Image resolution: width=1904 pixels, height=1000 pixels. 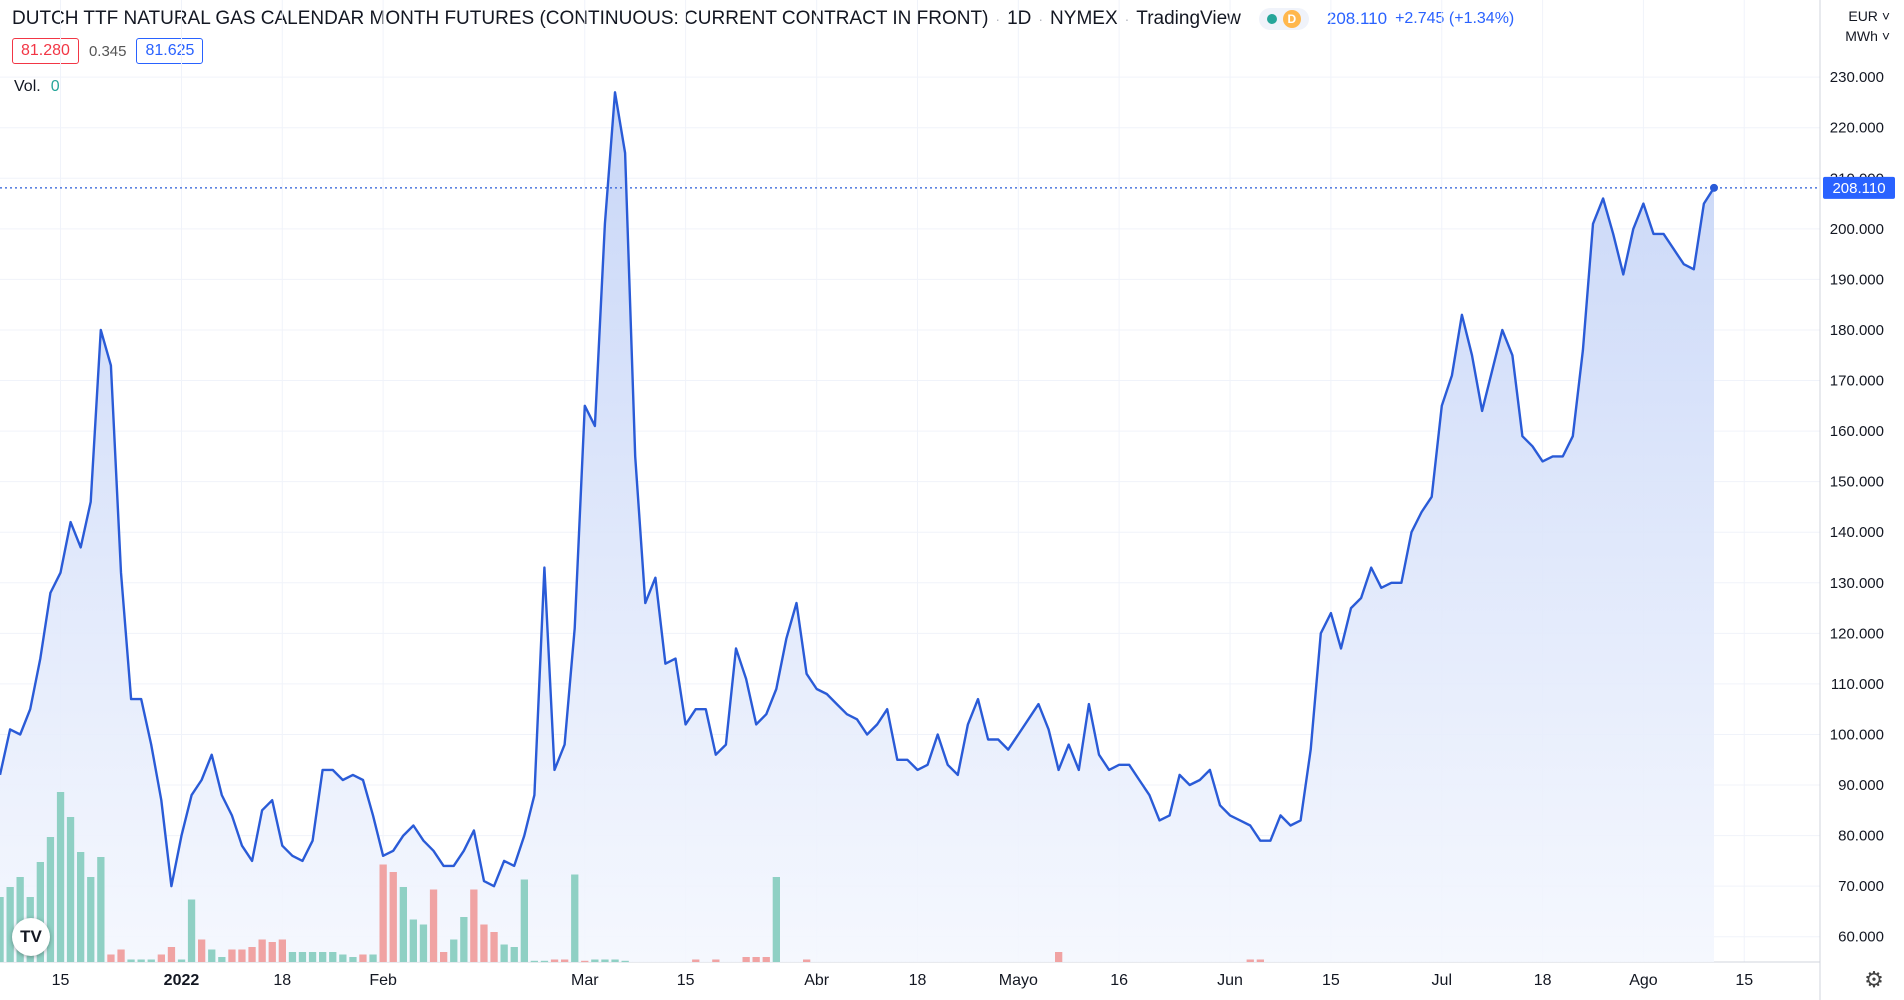 I want to click on spread-value: 0.345, so click(x=107, y=51).